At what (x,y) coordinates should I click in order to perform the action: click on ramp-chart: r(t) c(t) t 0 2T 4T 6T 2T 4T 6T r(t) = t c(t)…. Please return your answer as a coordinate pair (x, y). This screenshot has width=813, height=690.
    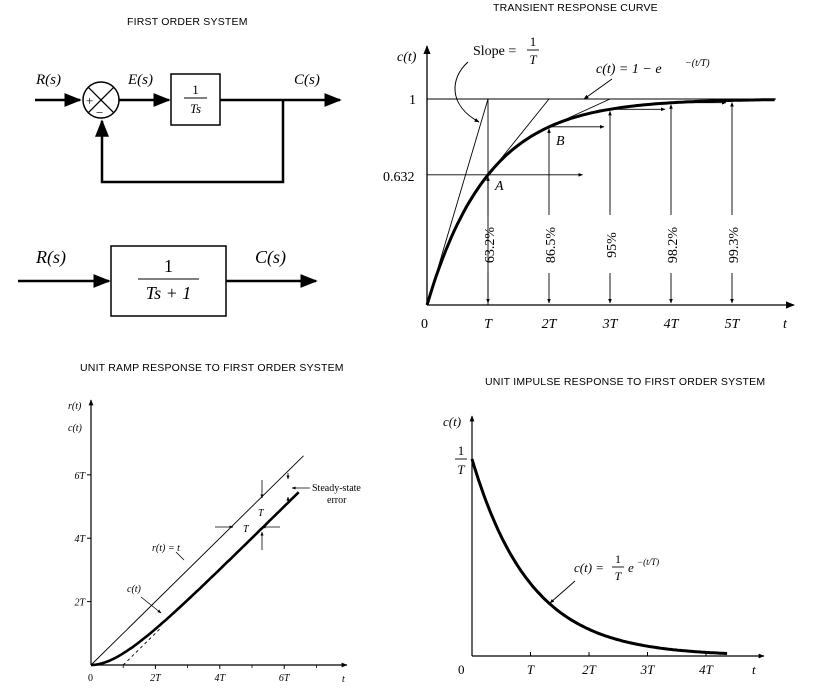
    Looking at the image, I should click on (214, 542).